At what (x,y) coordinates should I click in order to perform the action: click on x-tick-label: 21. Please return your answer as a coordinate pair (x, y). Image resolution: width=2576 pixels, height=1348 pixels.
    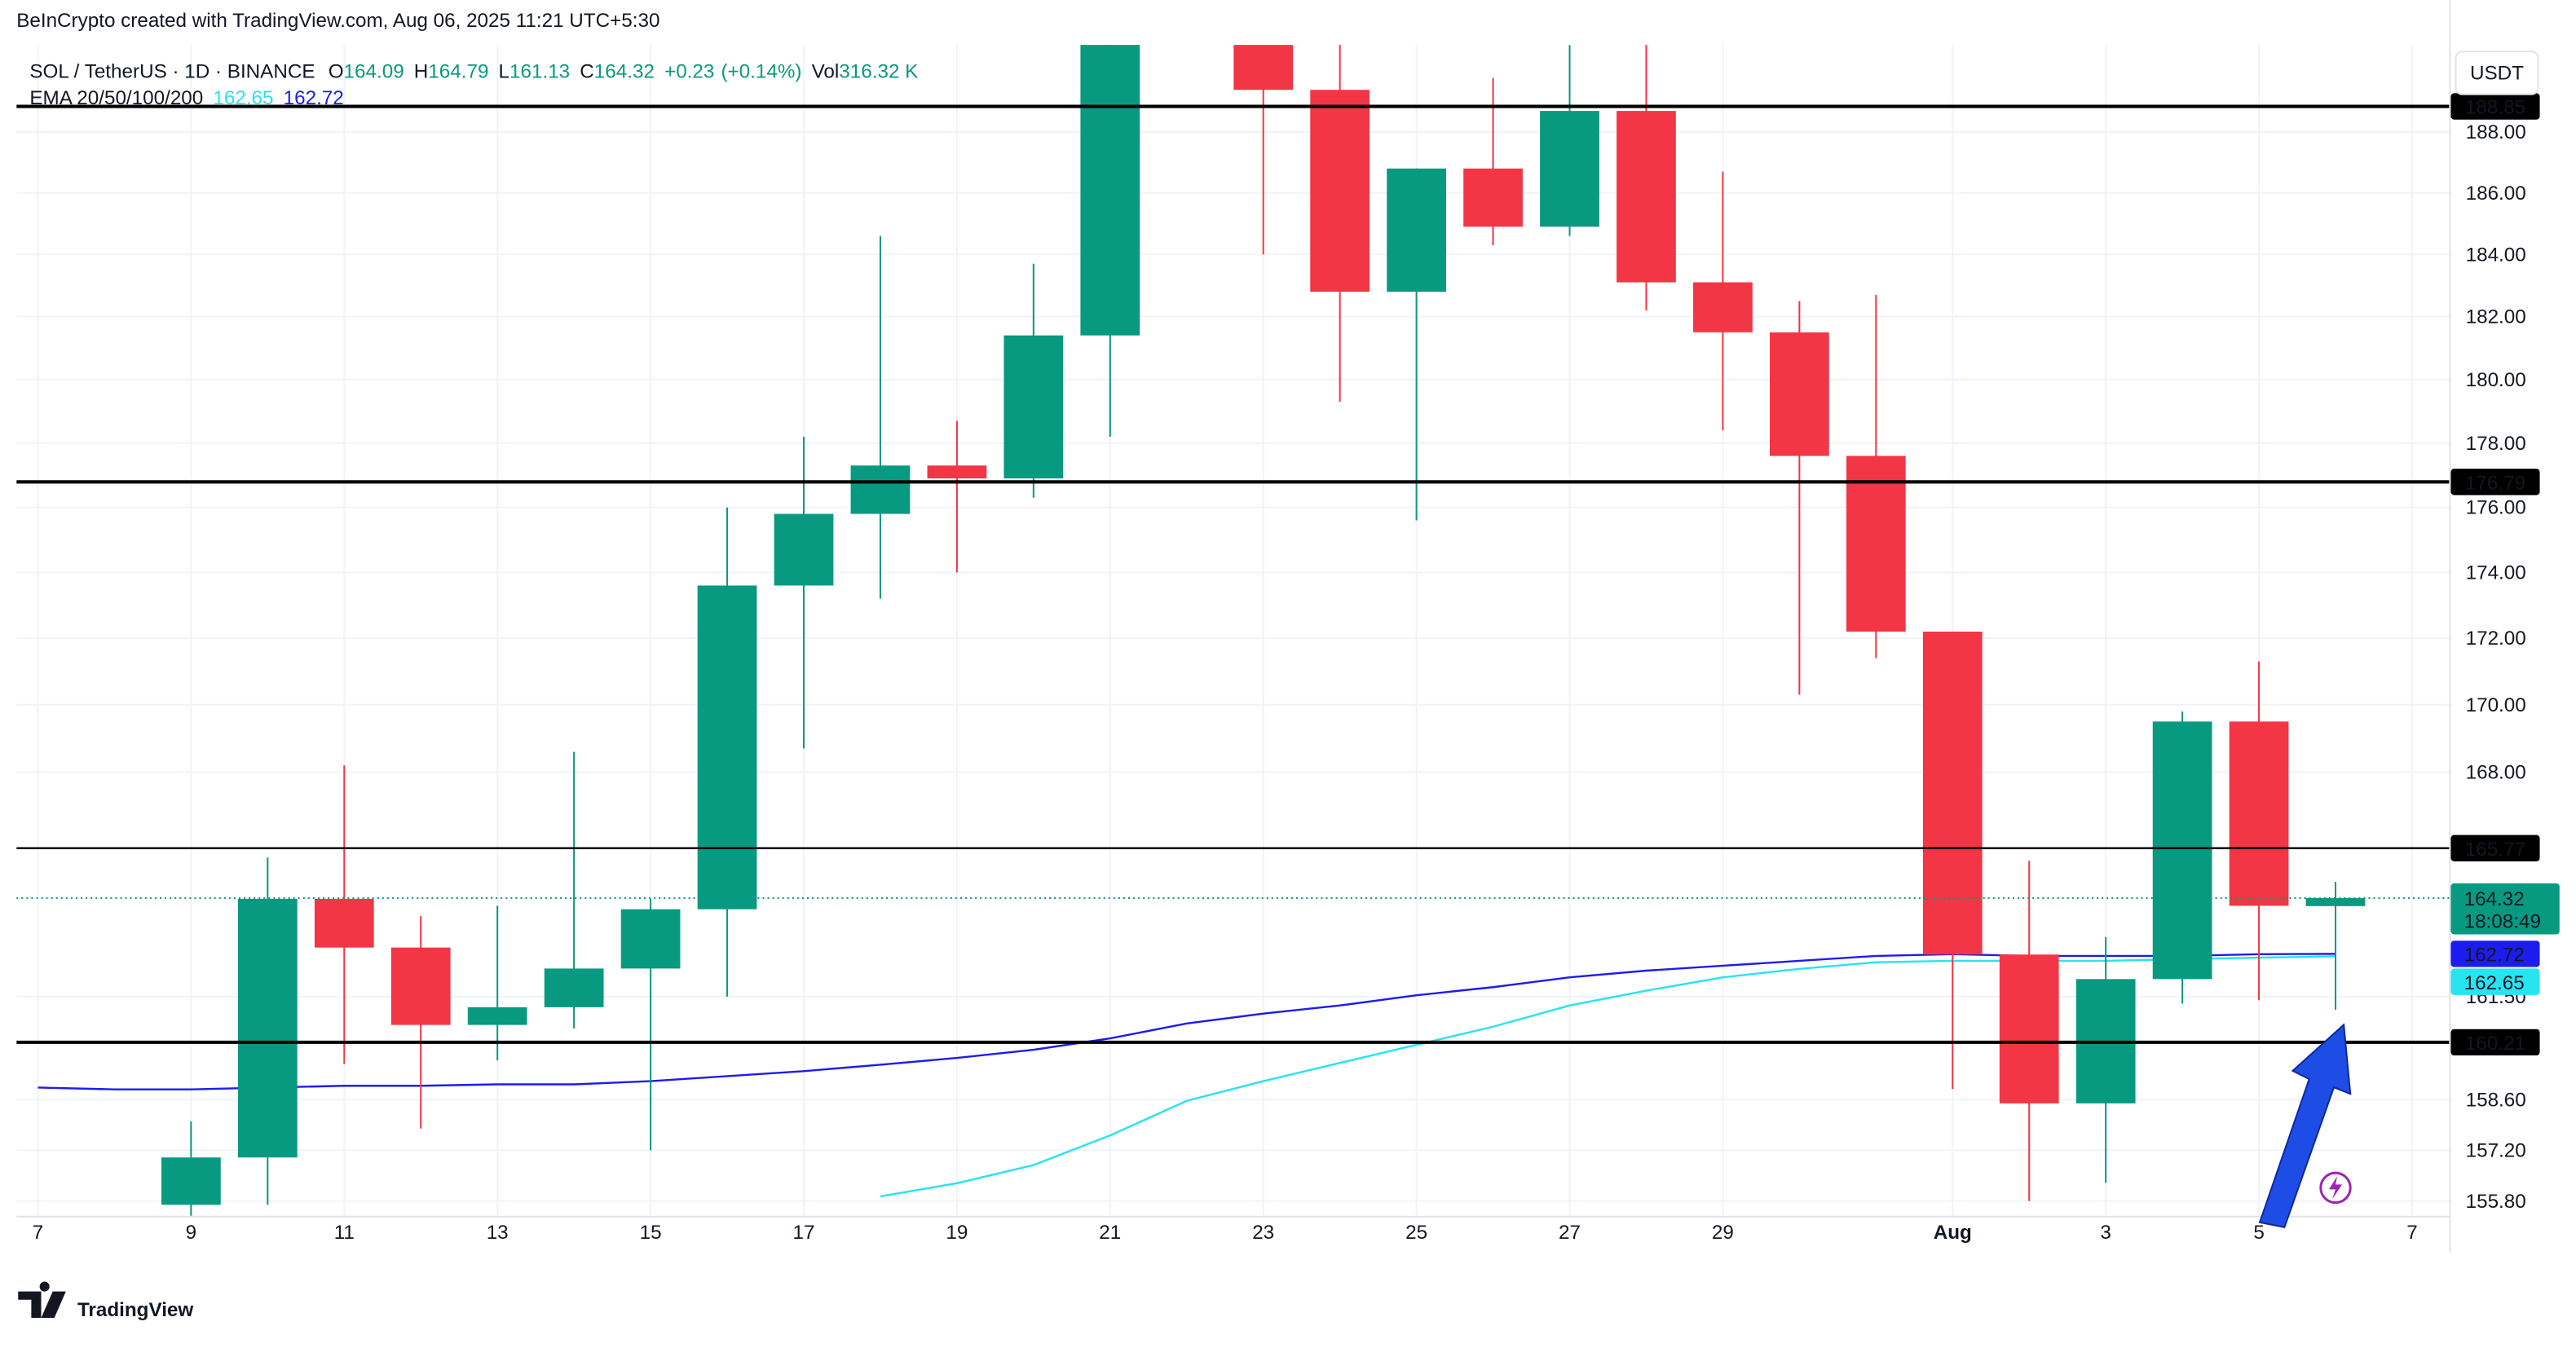
    Looking at the image, I should click on (1110, 1233).